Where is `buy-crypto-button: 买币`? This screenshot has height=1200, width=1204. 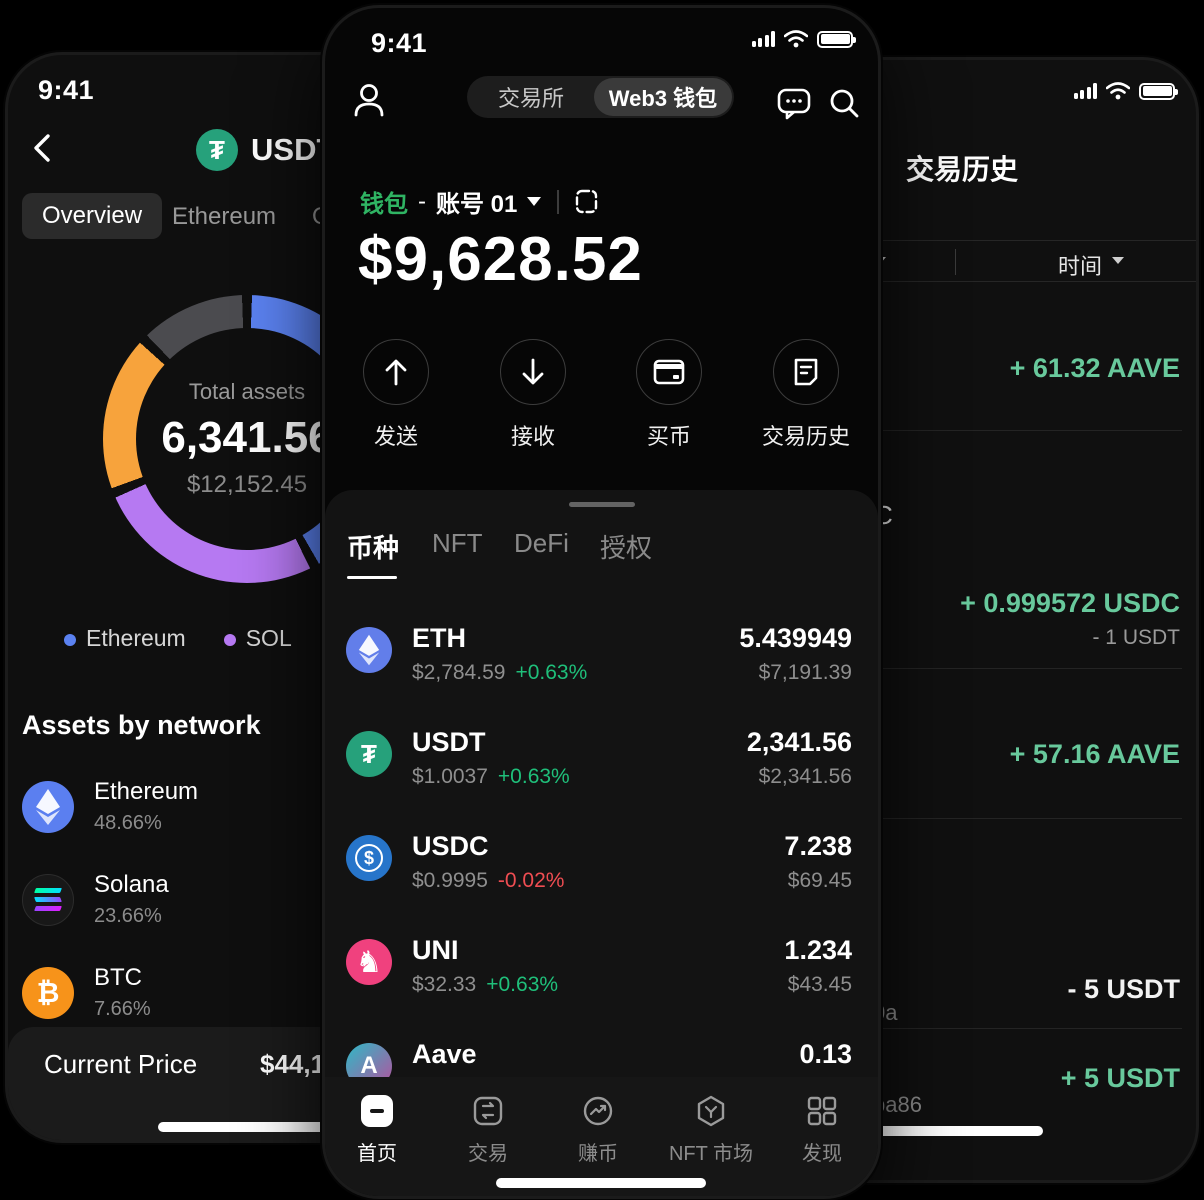
buy-crypto-button: 买币 is located at coordinates (669, 395).